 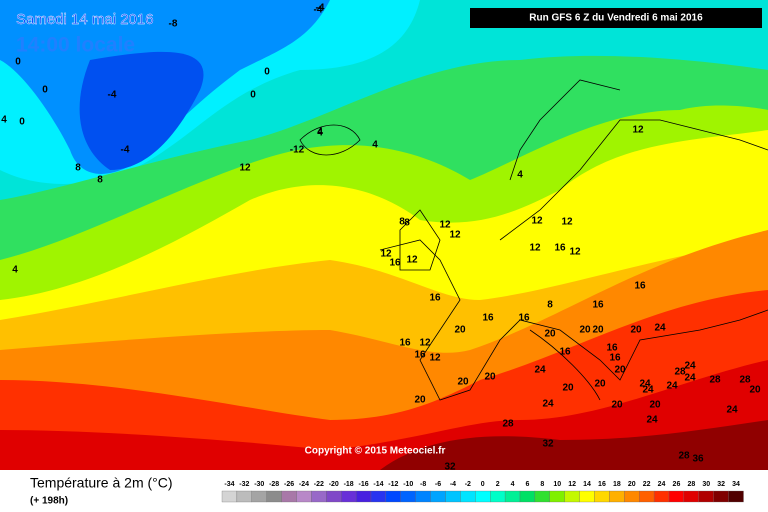 What do you see at coordinates (438, 484) in the screenshot?
I see `legend-tick-label: -6` at bounding box center [438, 484].